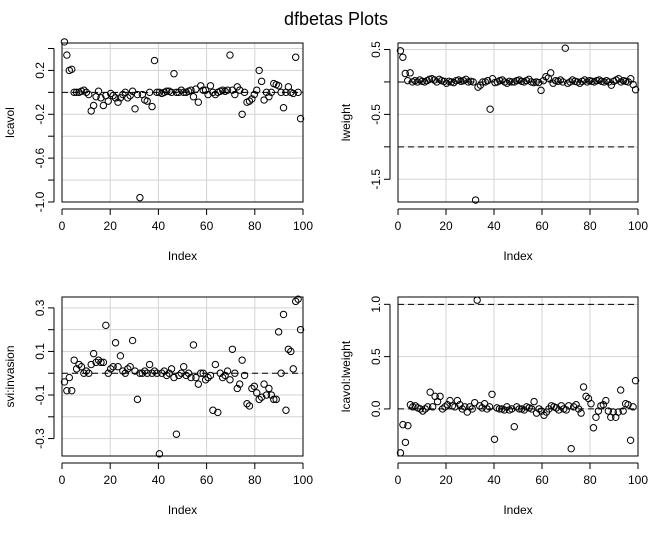 Image resolution: width=672 pixels, height=537 pixels. I want to click on lweight-x-tick-label: 60, so click(542, 226).